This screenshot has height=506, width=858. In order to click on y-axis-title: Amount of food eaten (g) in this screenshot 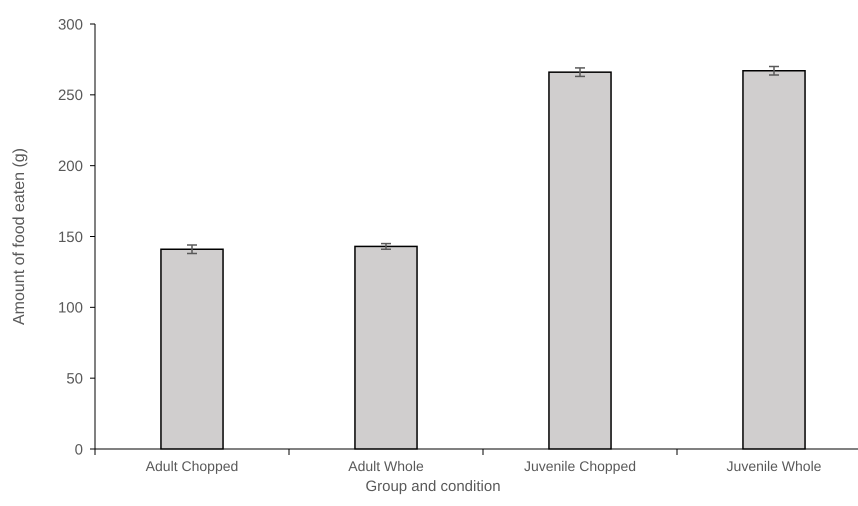, I will do `click(19, 236)`.